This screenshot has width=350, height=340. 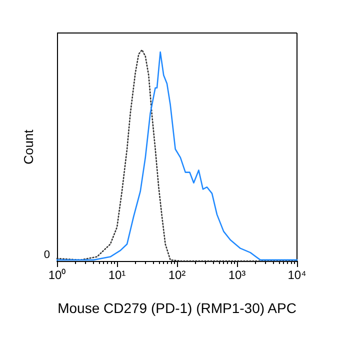 I want to click on y-axis-title: Count, so click(x=28, y=146).